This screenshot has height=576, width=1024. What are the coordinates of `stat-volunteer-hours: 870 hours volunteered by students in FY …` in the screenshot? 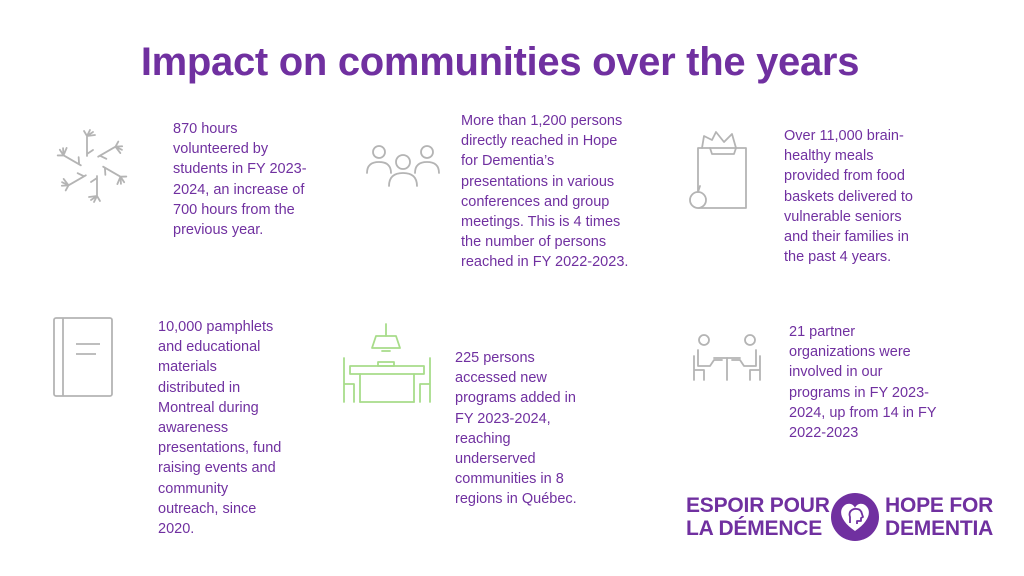 It's located at (240, 180).